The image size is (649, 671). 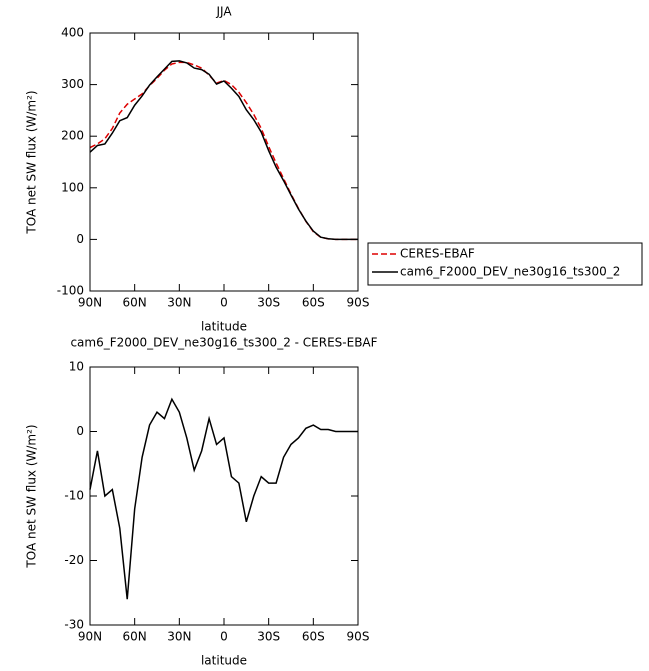 I want to click on y-tick-label: -20, so click(x=74, y=560).